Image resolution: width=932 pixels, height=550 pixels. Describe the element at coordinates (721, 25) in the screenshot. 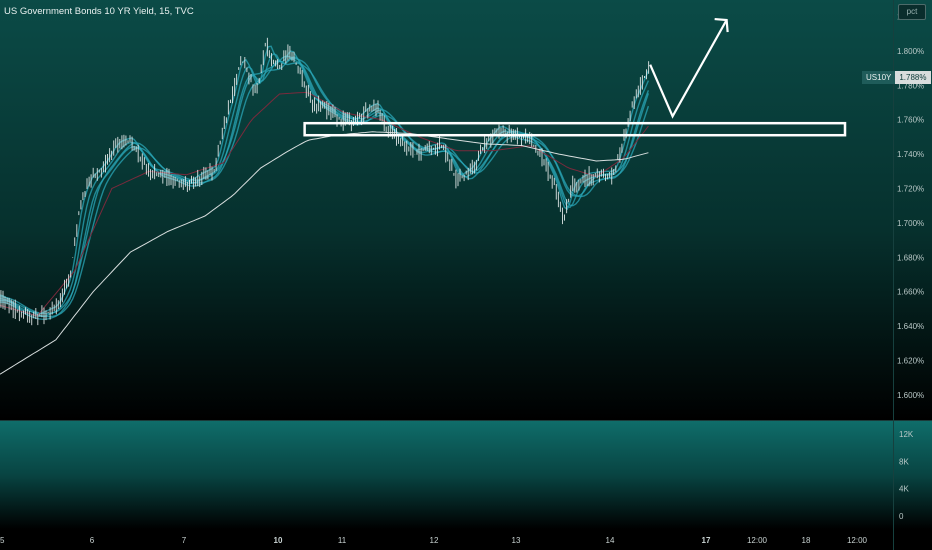

I see `projection-arrow-head` at that location.